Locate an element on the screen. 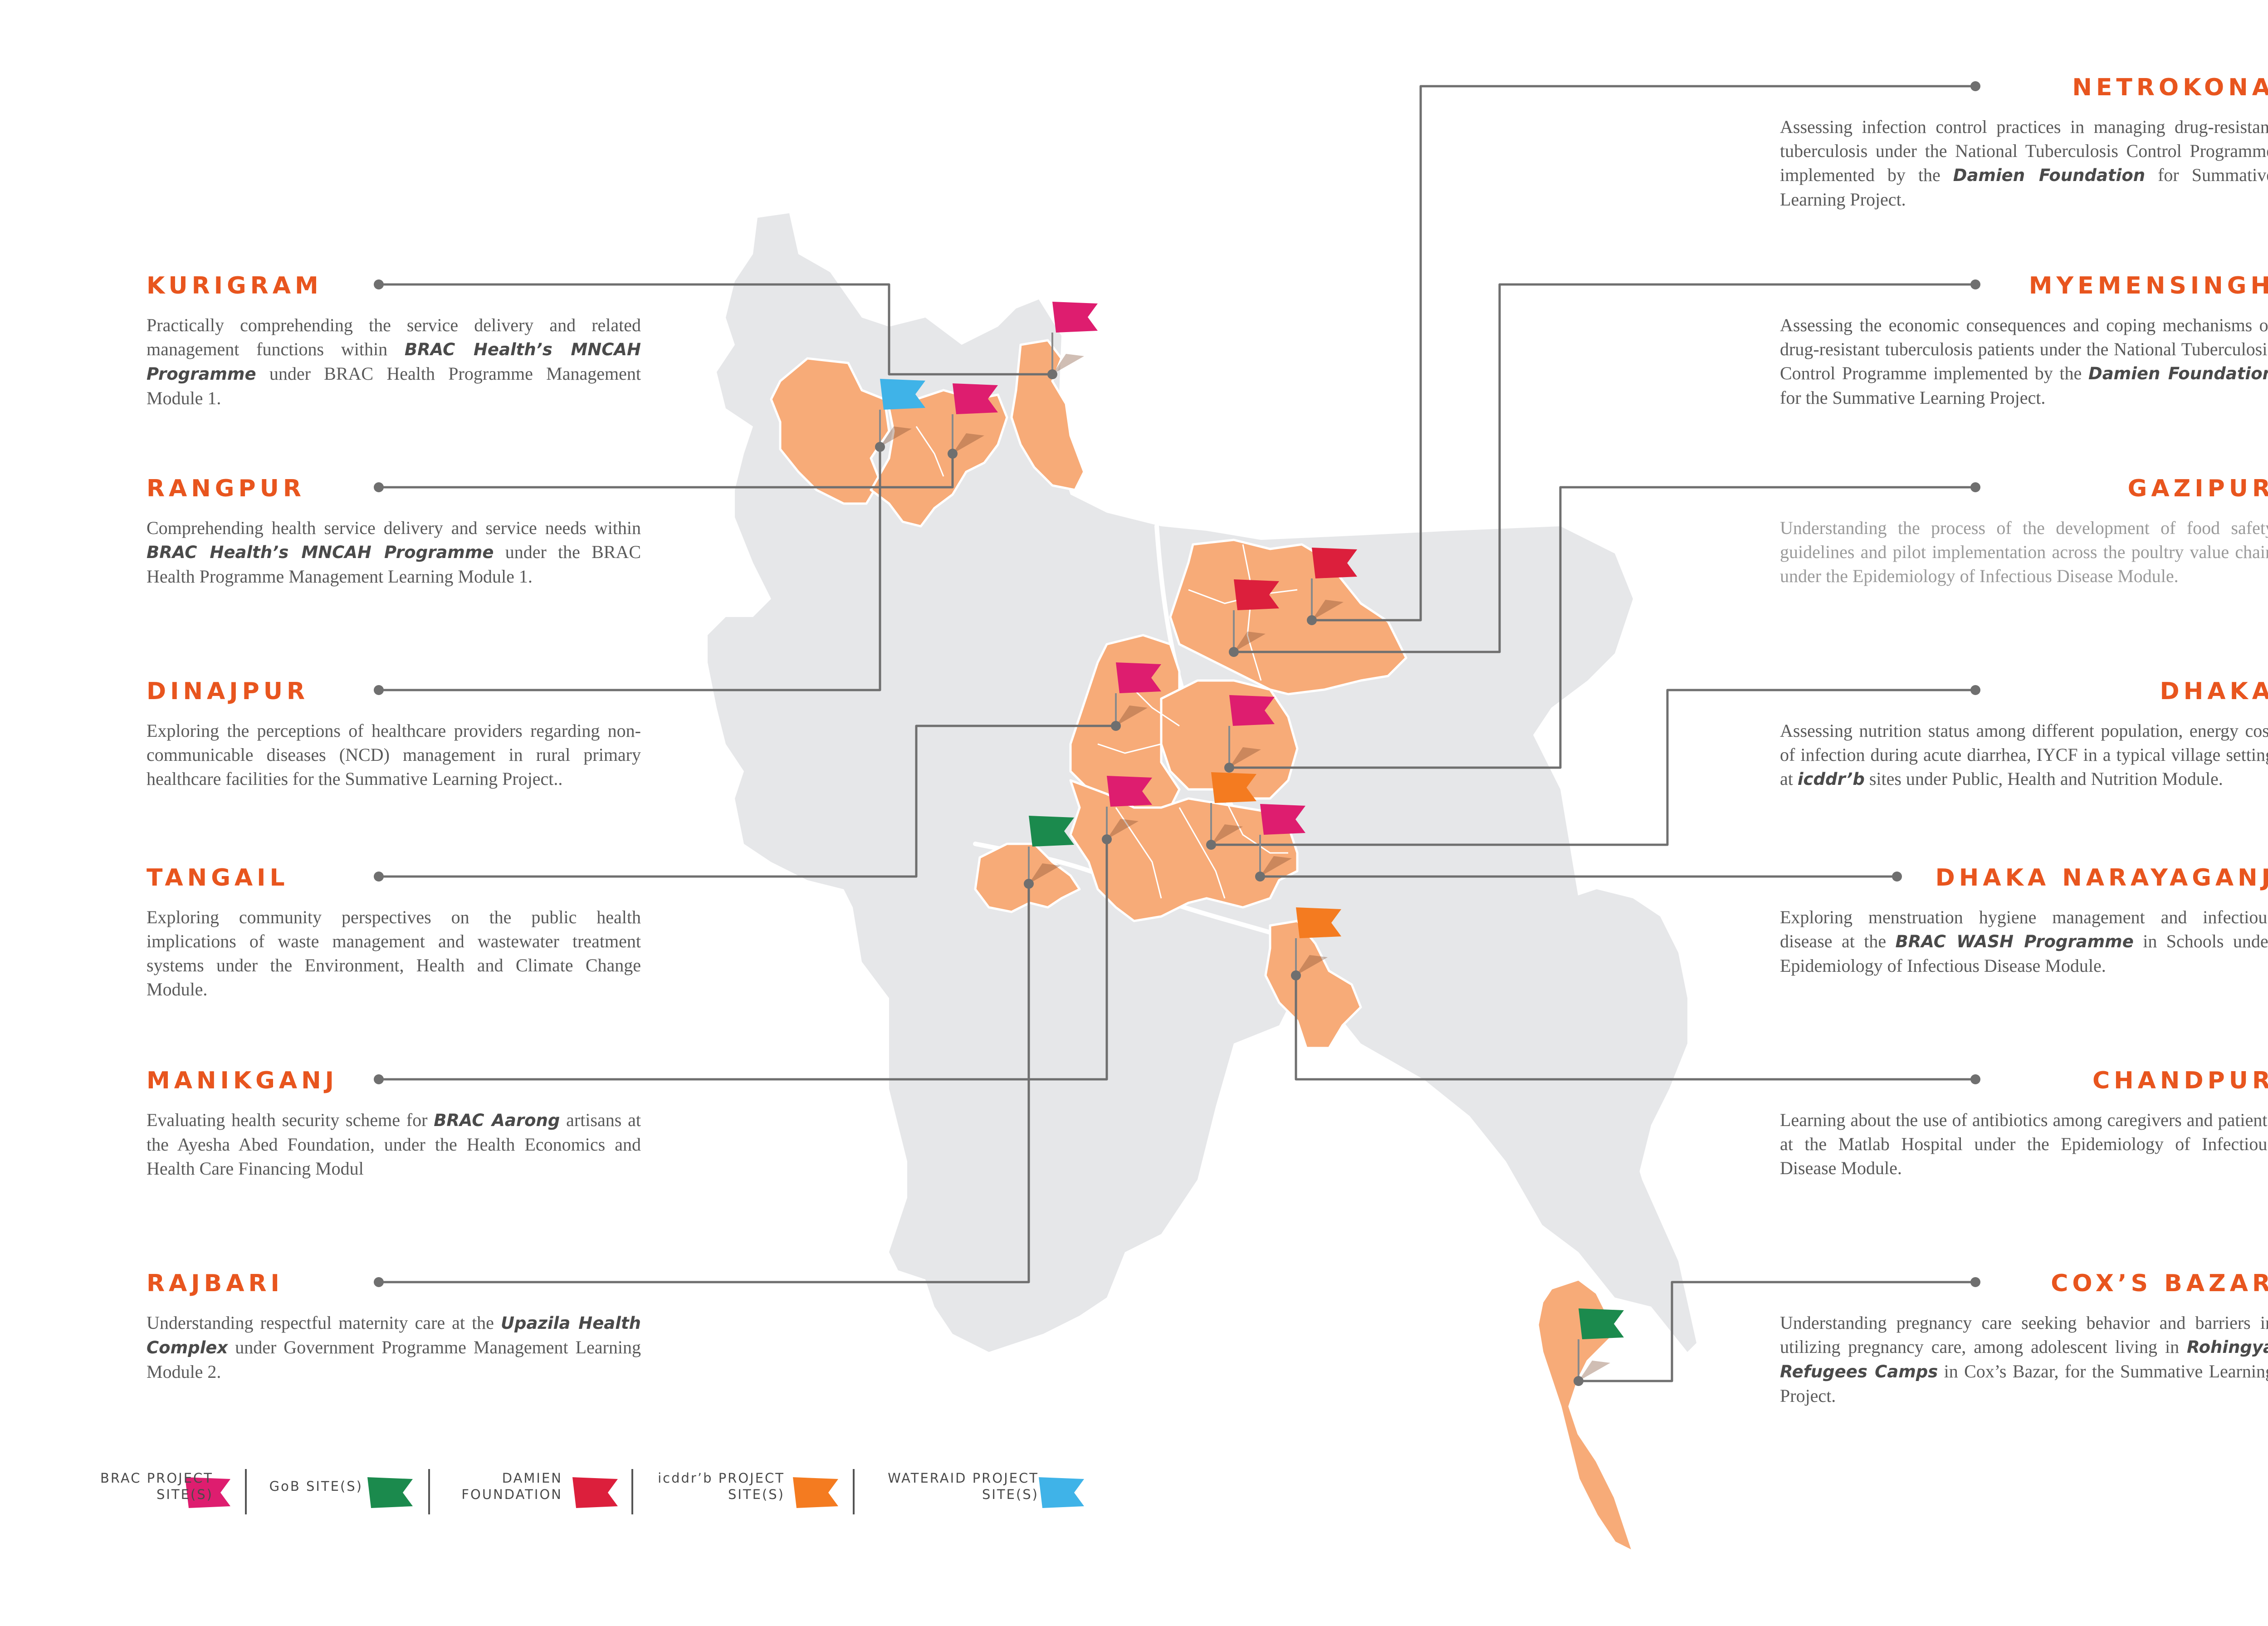  site-name: TANGAIL is located at coordinates (218, 877).